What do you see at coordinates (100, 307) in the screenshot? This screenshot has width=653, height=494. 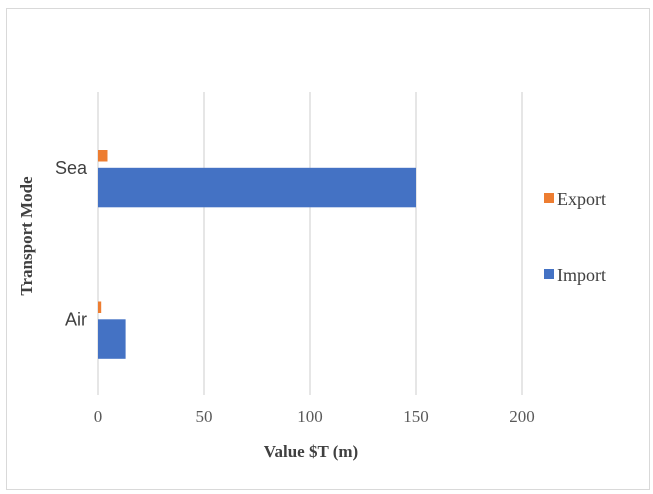 I see `bar-export-air` at bounding box center [100, 307].